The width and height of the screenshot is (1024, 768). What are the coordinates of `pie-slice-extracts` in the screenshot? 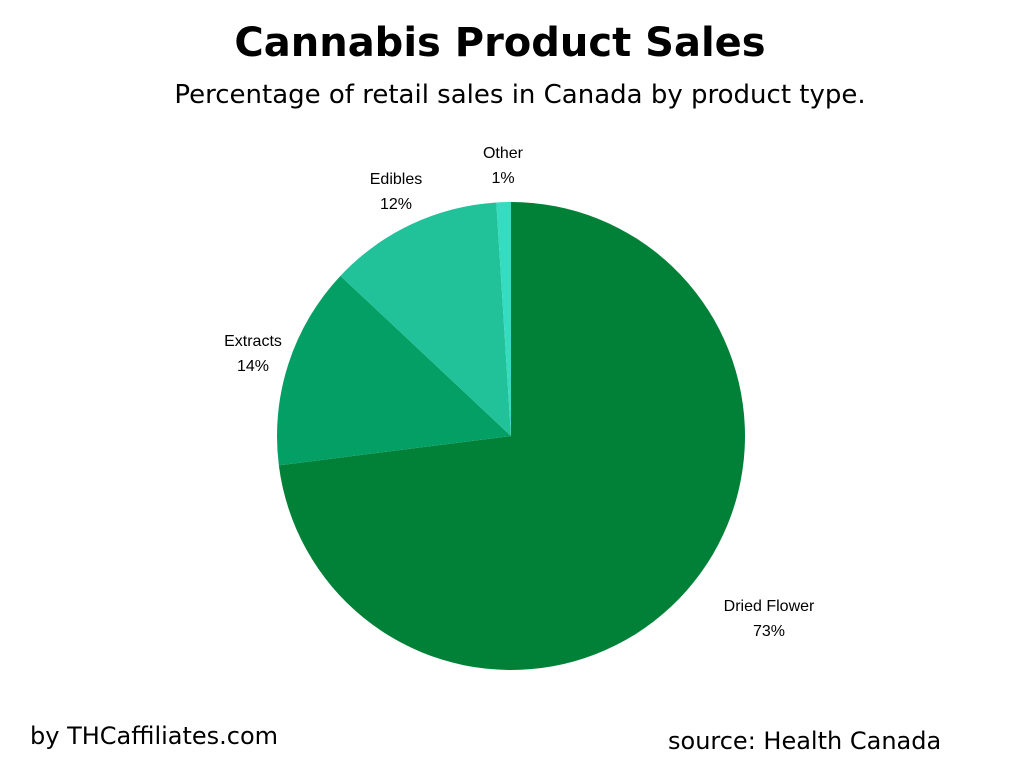 It's located at (394, 370).